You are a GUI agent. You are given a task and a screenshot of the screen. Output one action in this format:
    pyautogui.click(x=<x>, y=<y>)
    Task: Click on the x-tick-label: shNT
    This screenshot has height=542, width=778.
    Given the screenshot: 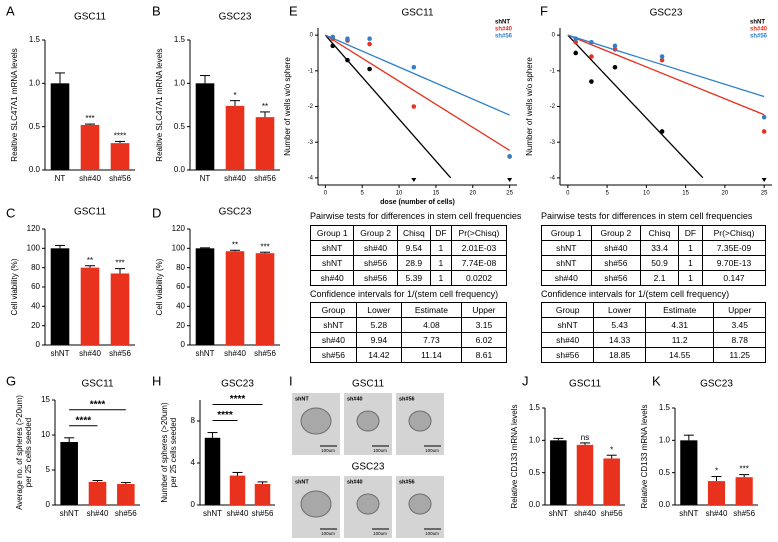 What is the action you would take?
    pyautogui.click(x=59, y=353)
    